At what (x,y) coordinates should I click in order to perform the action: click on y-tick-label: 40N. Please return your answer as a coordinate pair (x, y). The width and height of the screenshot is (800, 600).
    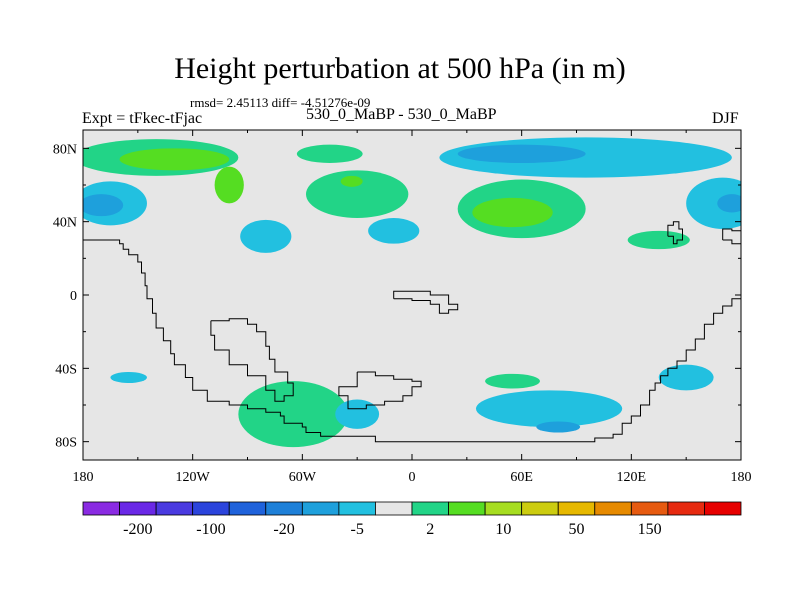
    Looking at the image, I should click on (65, 223).